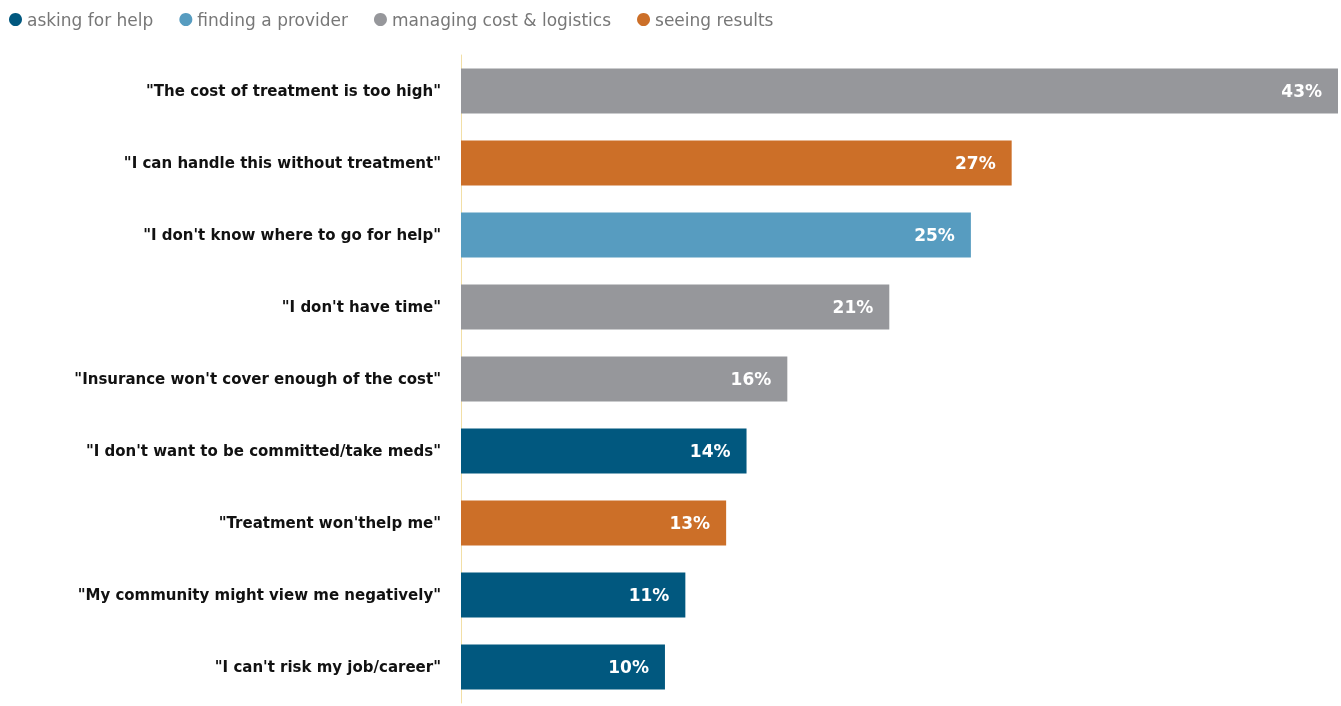 The width and height of the screenshot is (1341, 706). I want to click on y-tick-label: "Insurance won't cover enough of the cost", so click(257, 379).